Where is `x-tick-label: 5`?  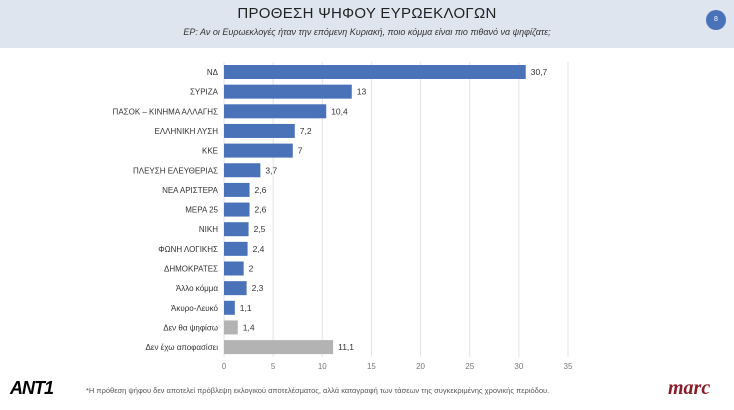
x-tick-label: 5 is located at coordinates (273, 366).